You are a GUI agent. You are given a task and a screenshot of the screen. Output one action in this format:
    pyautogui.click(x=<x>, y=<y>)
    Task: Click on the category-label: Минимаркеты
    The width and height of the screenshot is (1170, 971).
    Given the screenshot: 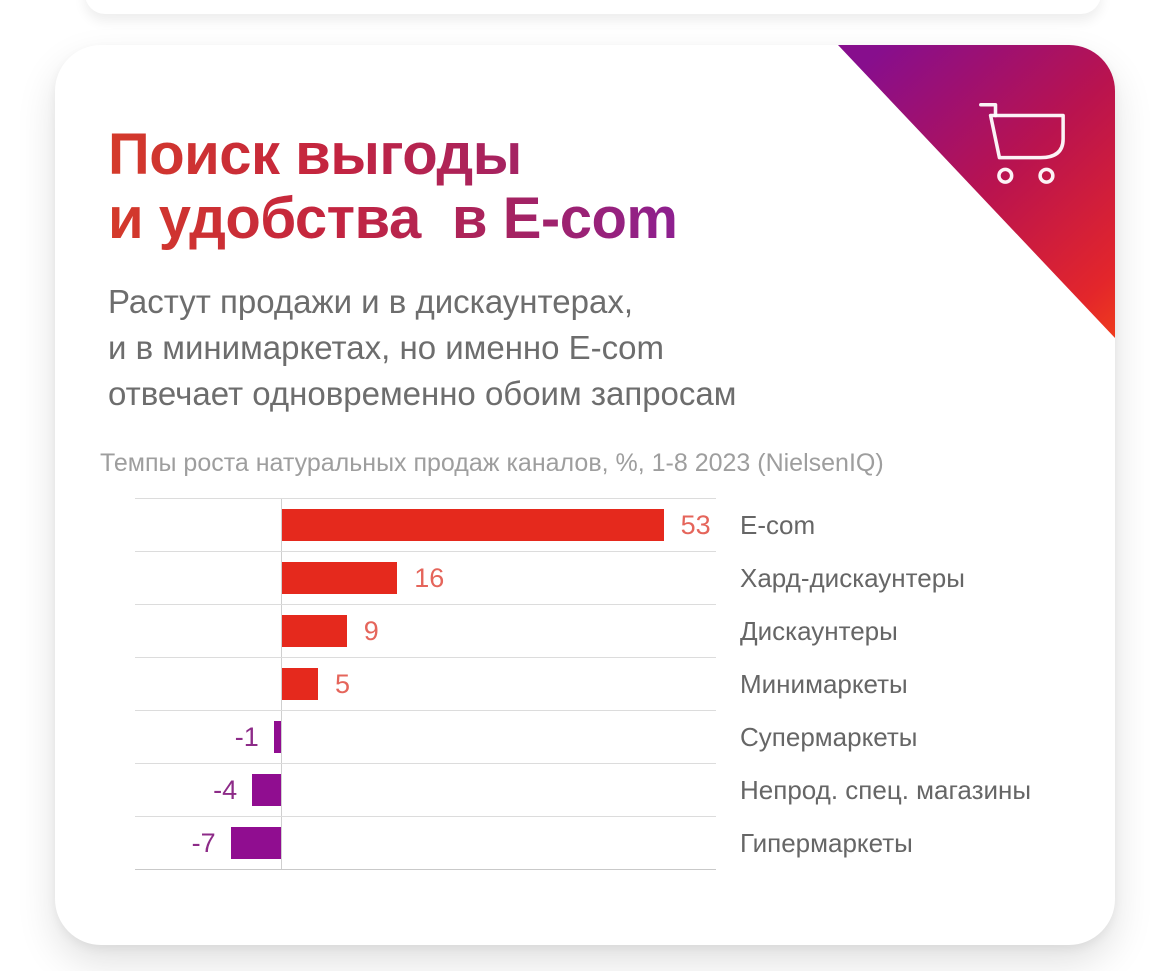 What is the action you would take?
    pyautogui.click(x=824, y=684)
    